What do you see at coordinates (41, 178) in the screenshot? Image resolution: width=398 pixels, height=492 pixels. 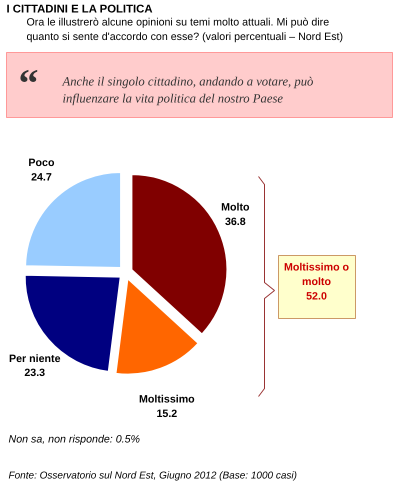 I see `data-label: 24.7` at bounding box center [41, 178].